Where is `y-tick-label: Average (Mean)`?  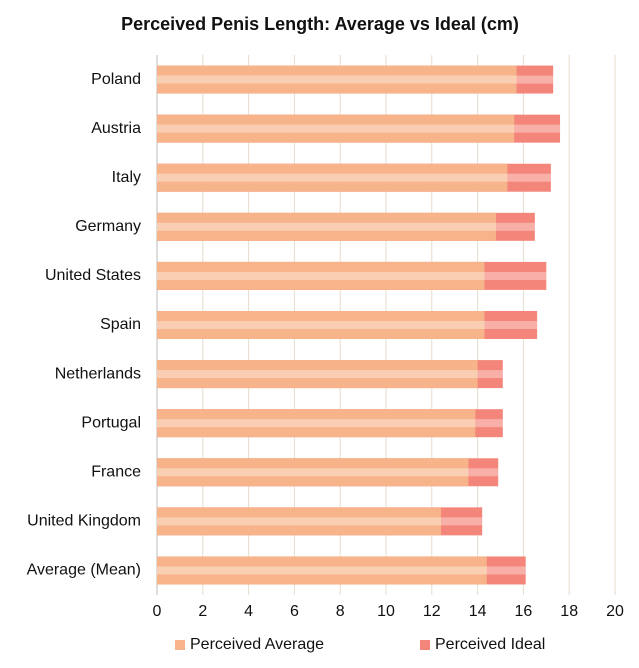 y-tick-label: Average (Mean) is located at coordinates (84, 570).